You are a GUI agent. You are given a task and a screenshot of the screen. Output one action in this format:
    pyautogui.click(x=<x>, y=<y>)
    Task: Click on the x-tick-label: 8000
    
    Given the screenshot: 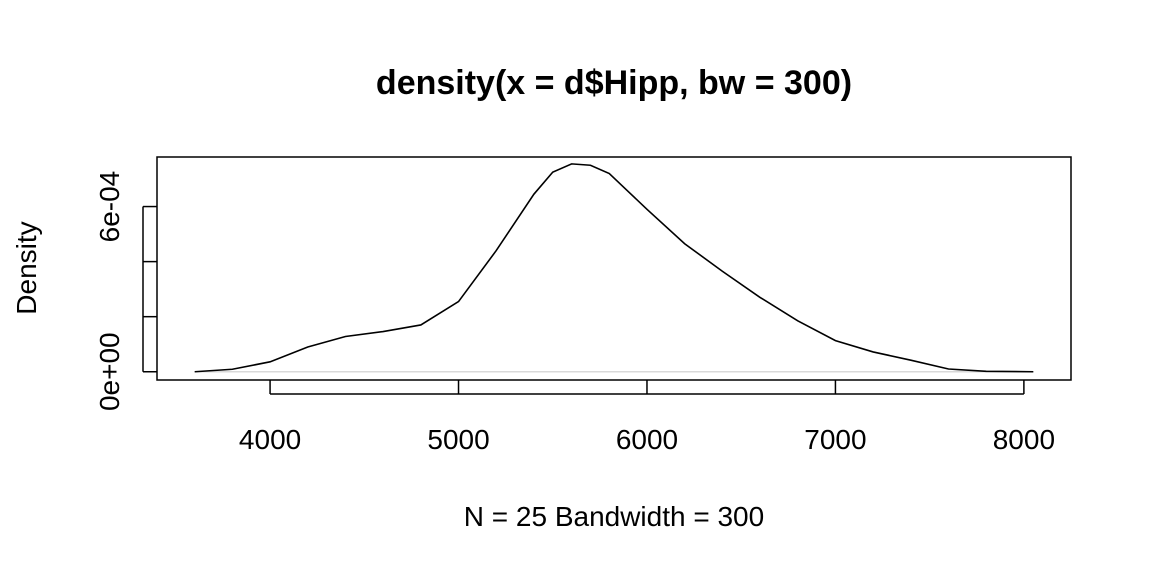 What is the action you would take?
    pyautogui.click(x=1024, y=439)
    